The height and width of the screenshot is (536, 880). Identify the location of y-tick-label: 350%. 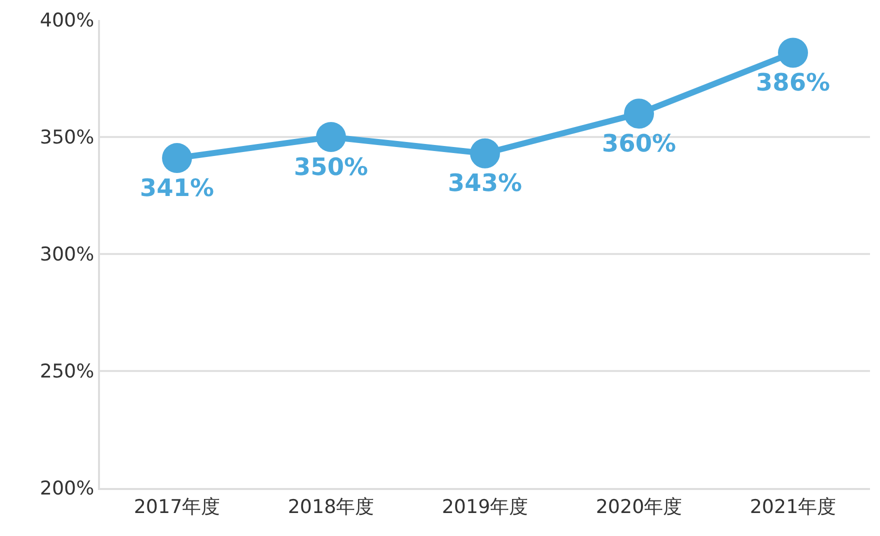
(67, 137).